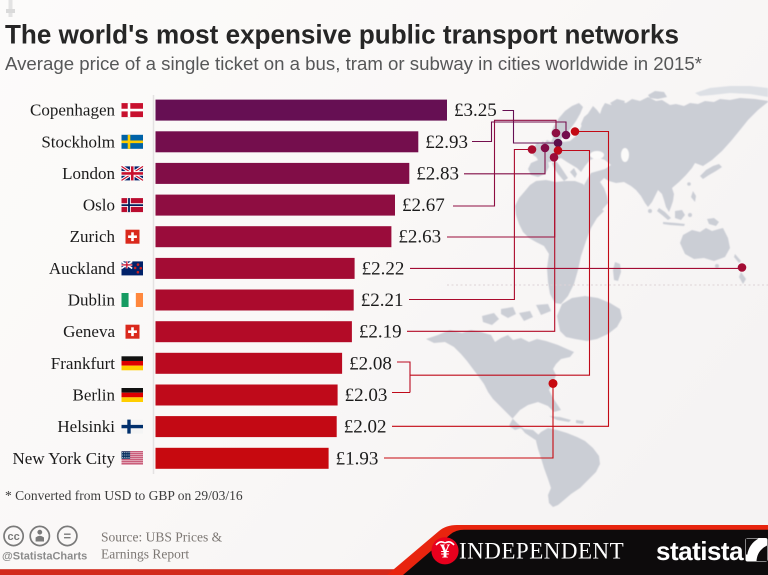 The width and height of the screenshot is (768, 575). Describe the element at coordinates (475, 110) in the screenshot. I see `svg-text: £3.25` at that location.